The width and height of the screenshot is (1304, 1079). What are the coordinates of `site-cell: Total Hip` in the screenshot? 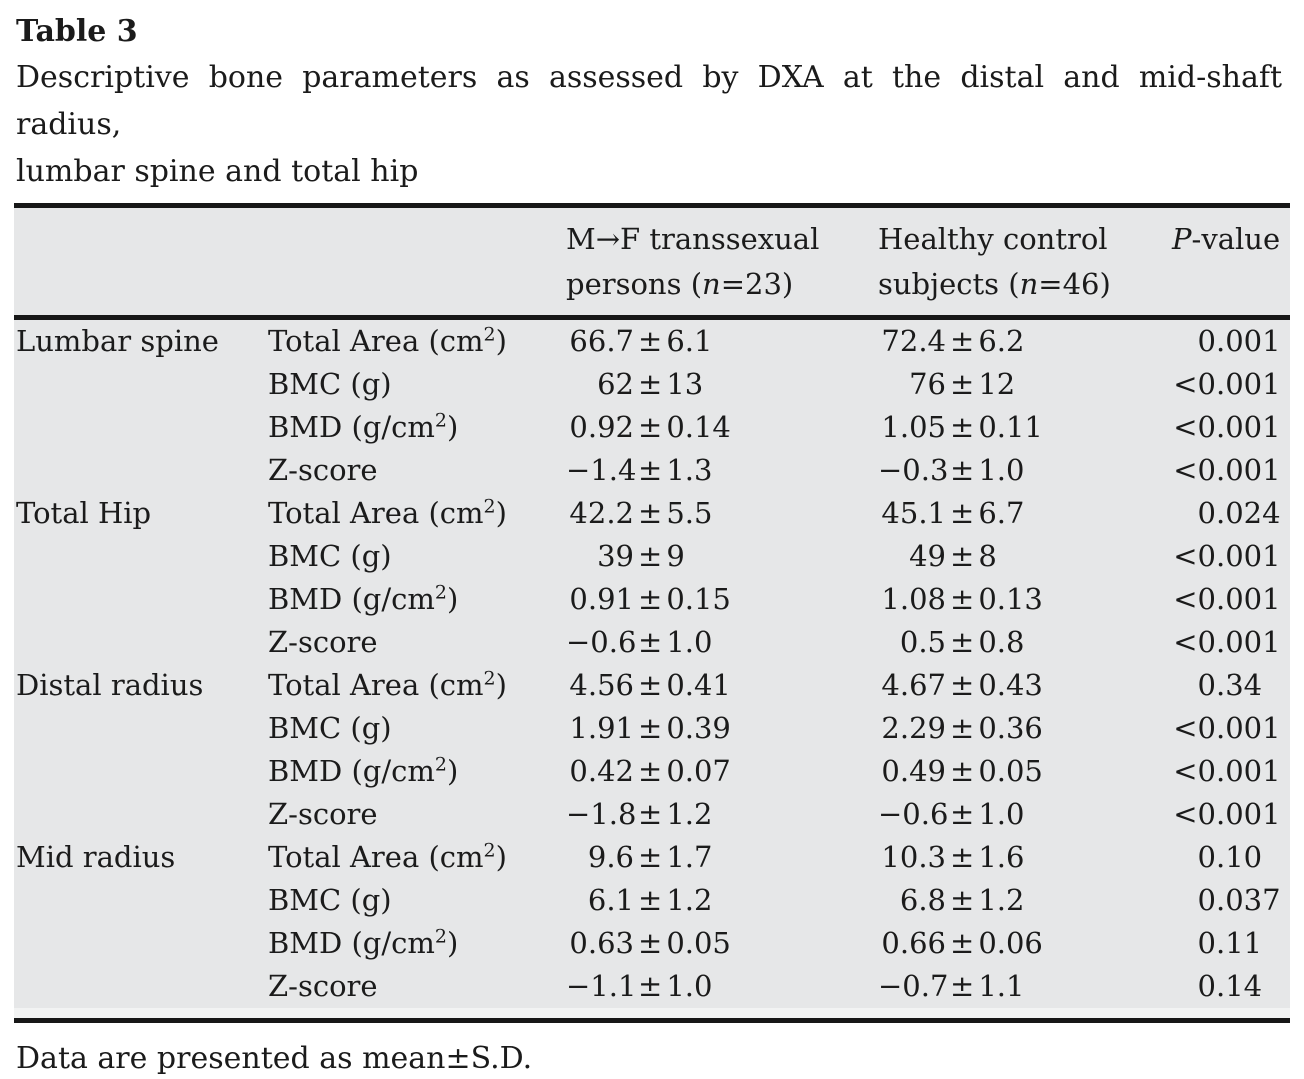 It's located at (141, 513).